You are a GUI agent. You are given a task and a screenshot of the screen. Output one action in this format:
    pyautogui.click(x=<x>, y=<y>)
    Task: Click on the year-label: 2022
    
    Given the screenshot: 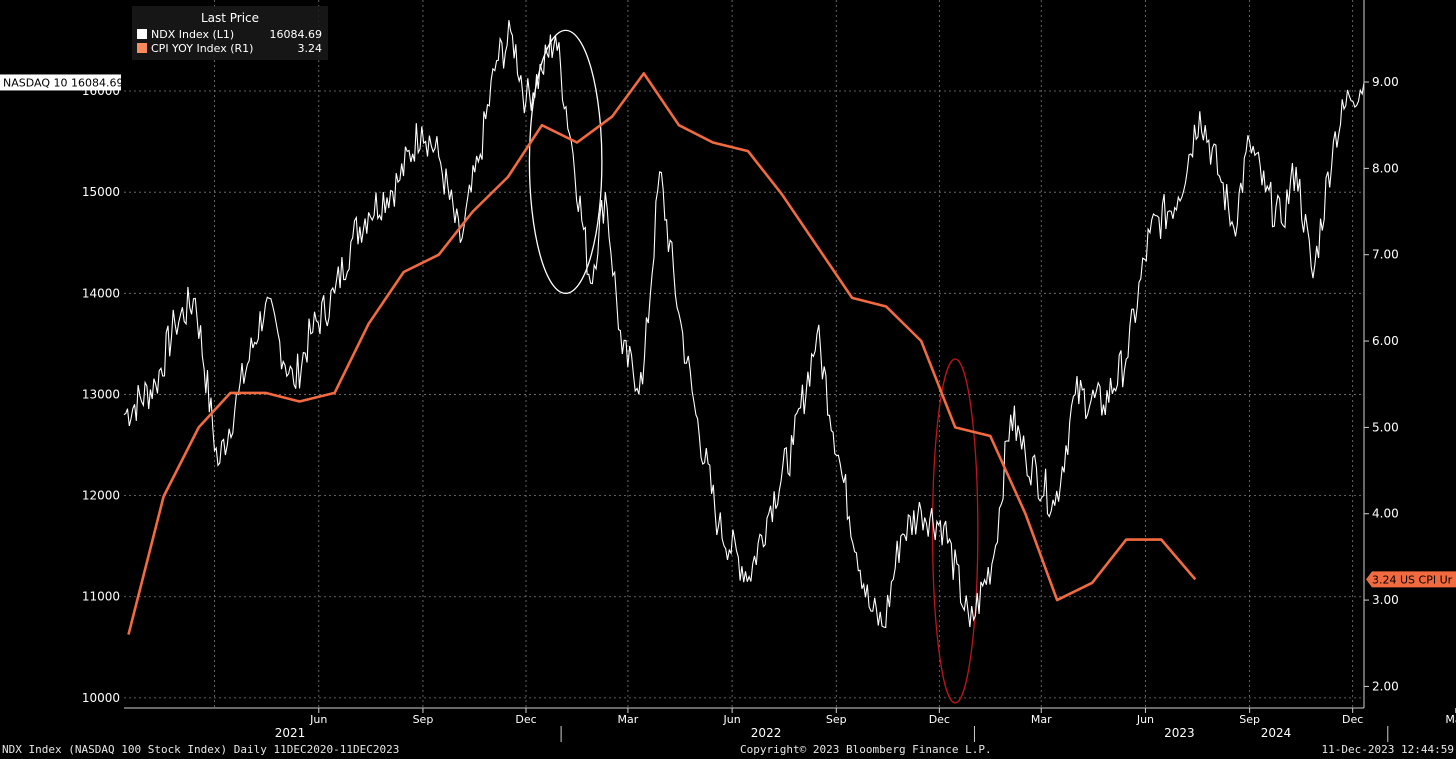 What is the action you would take?
    pyautogui.click(x=766, y=733)
    